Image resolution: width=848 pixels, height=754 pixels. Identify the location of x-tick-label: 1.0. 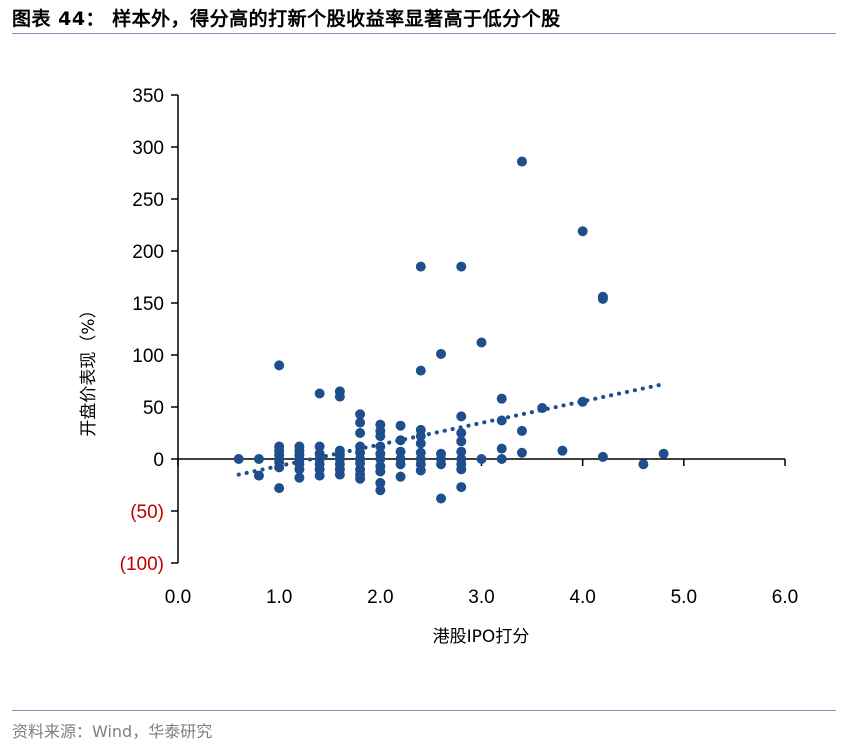
(279, 597).